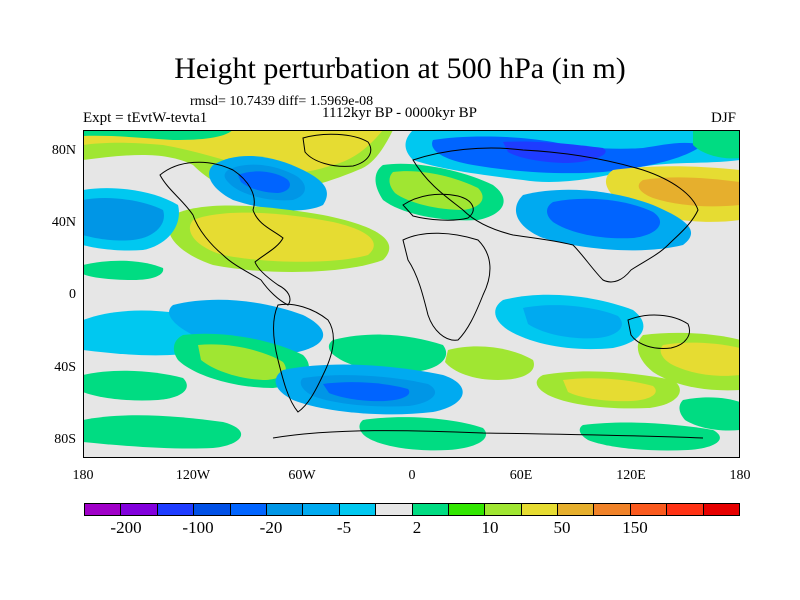 This screenshot has height=600, width=800. Describe the element at coordinates (631, 475) in the screenshot. I see `lon-label-120e: 120E` at that location.